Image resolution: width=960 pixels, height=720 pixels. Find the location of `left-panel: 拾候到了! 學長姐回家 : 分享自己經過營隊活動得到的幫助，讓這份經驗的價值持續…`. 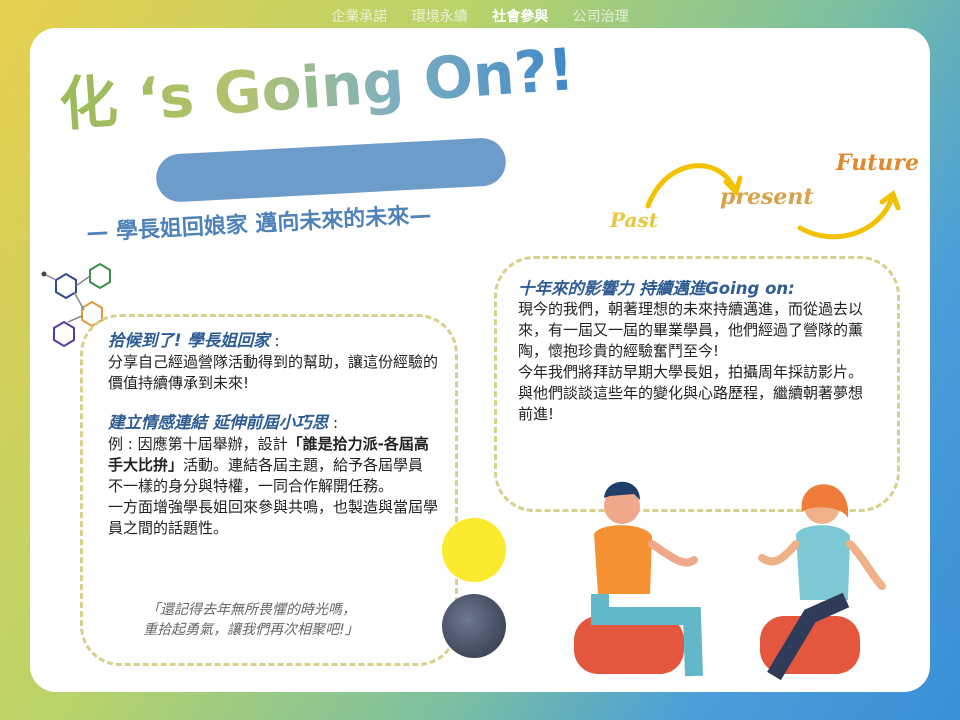

left-panel: 拾候到了! 學長姐回家 : 分享自己經過營隊活動得到的幫助，讓這份經驗的價值持續… is located at coordinates (273, 434).